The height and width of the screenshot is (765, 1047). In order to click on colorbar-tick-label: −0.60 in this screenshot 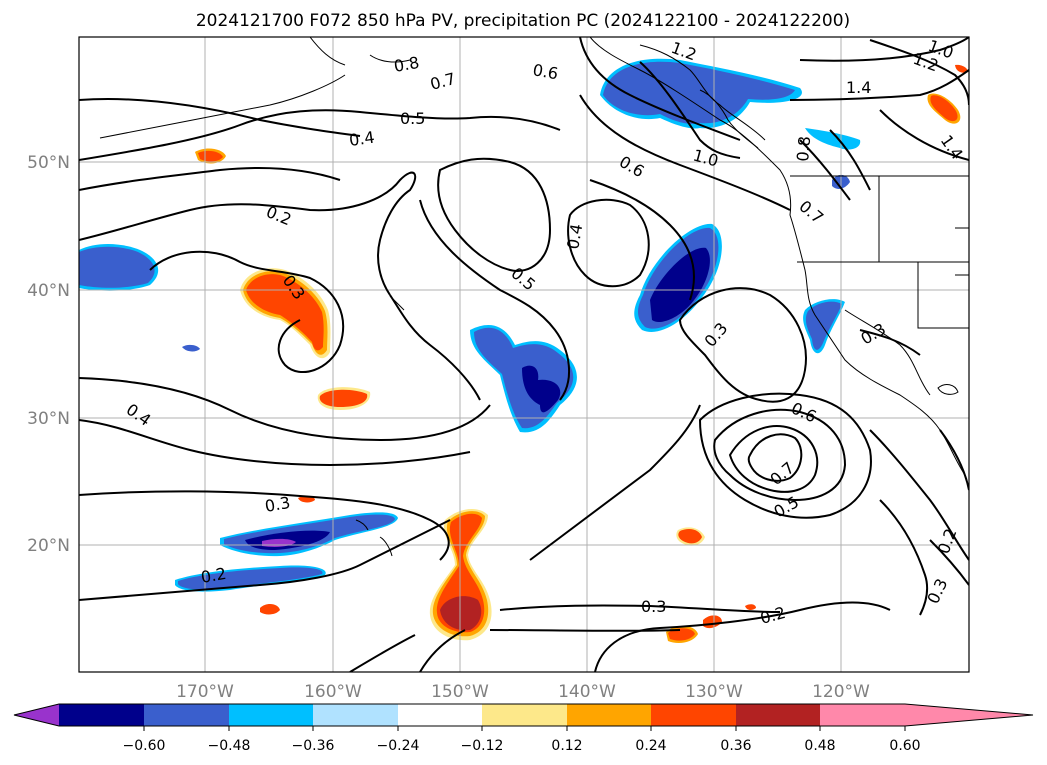, I will do `click(144, 746)`.